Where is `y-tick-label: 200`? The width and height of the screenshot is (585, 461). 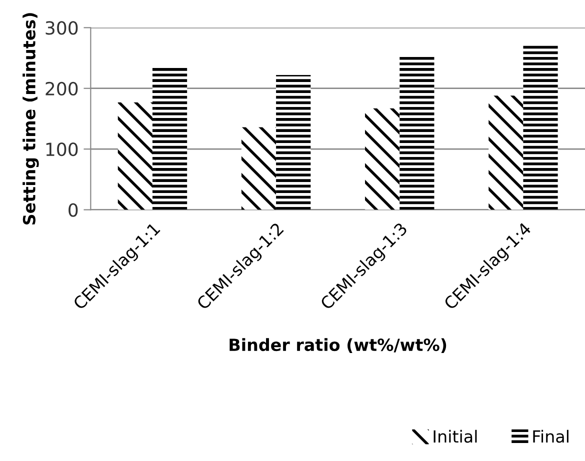
y-tick-label: 200 is located at coordinates (62, 89).